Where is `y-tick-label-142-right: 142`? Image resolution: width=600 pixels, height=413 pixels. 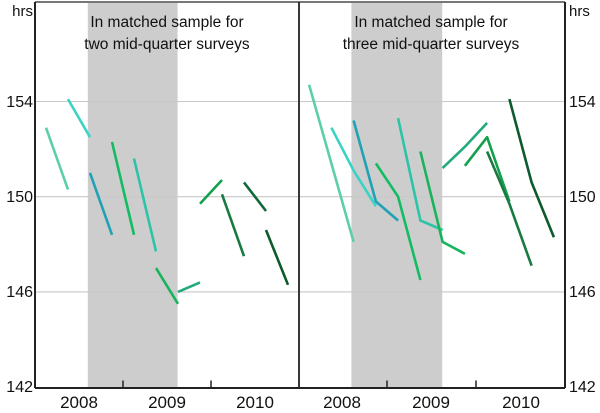
y-tick-label-142-right: 142 is located at coordinates (582, 387).